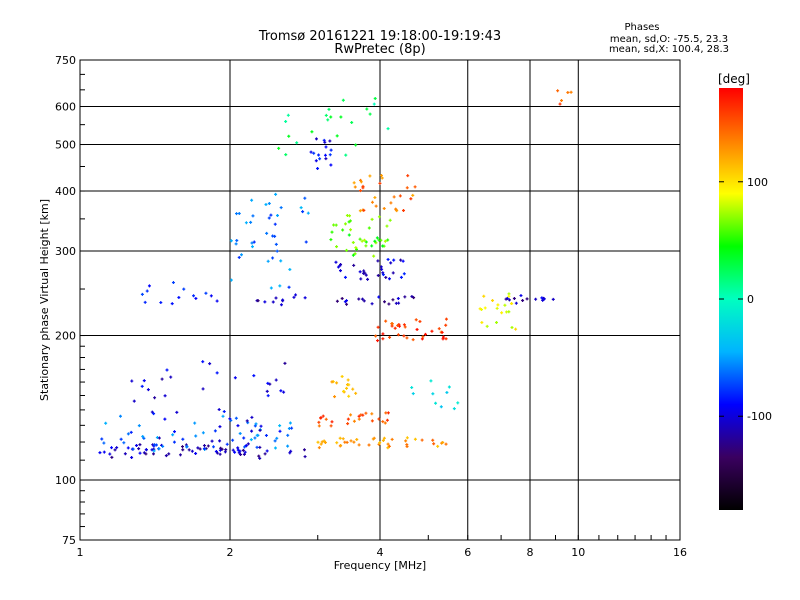  I want to click on chart-title: Tromsø 20161221 19:18:00-19:19:43, so click(379, 36).